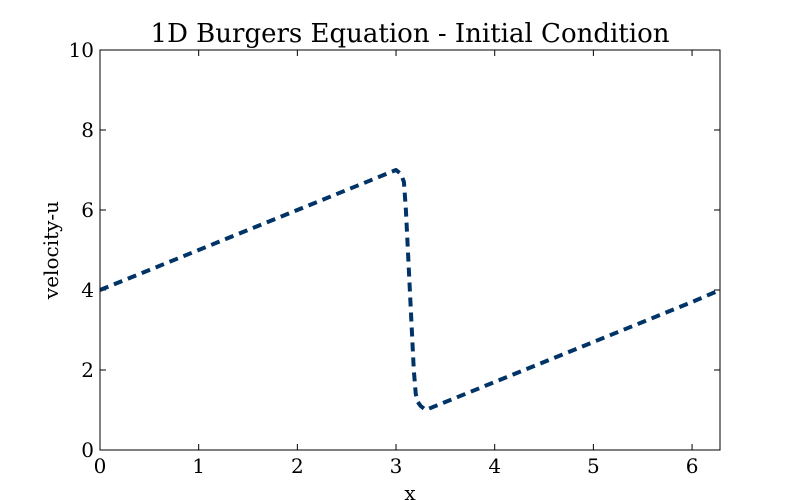  What do you see at coordinates (593, 466) in the screenshot?
I see `x-tick-label: 5` at bounding box center [593, 466].